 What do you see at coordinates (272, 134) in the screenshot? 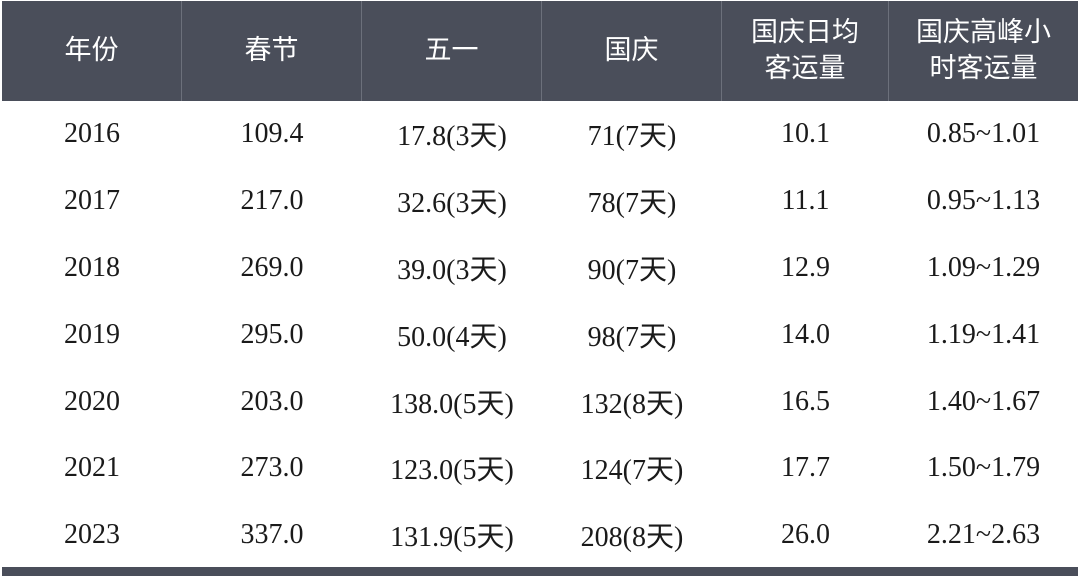
I see `cell-spring-festival: 109.4` at bounding box center [272, 134].